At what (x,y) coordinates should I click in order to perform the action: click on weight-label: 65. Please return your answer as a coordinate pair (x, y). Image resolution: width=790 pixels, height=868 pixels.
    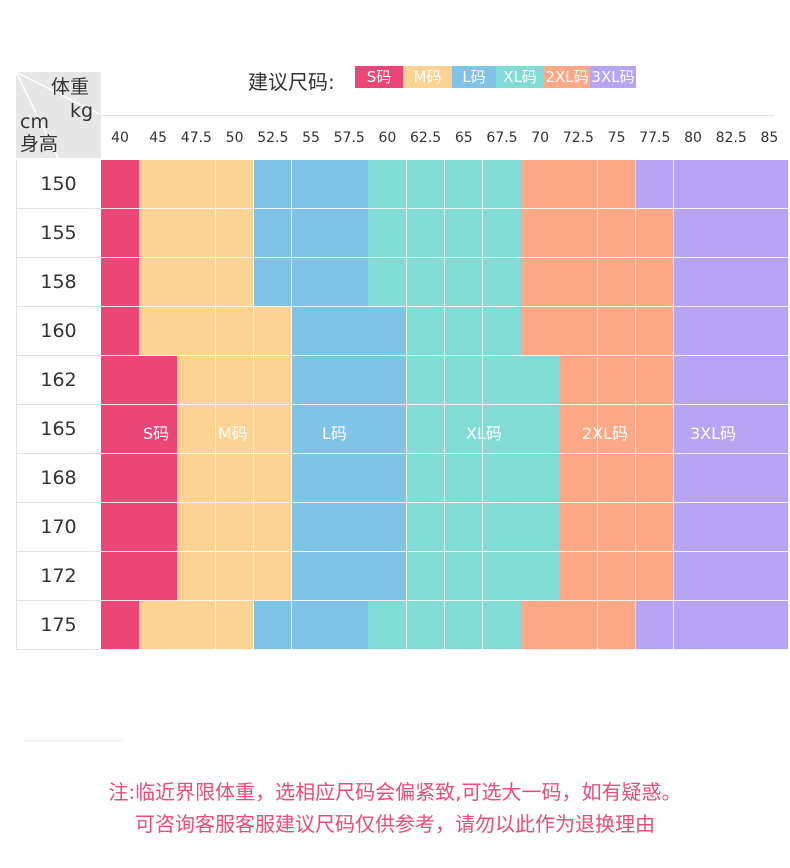
    Looking at the image, I should click on (463, 138).